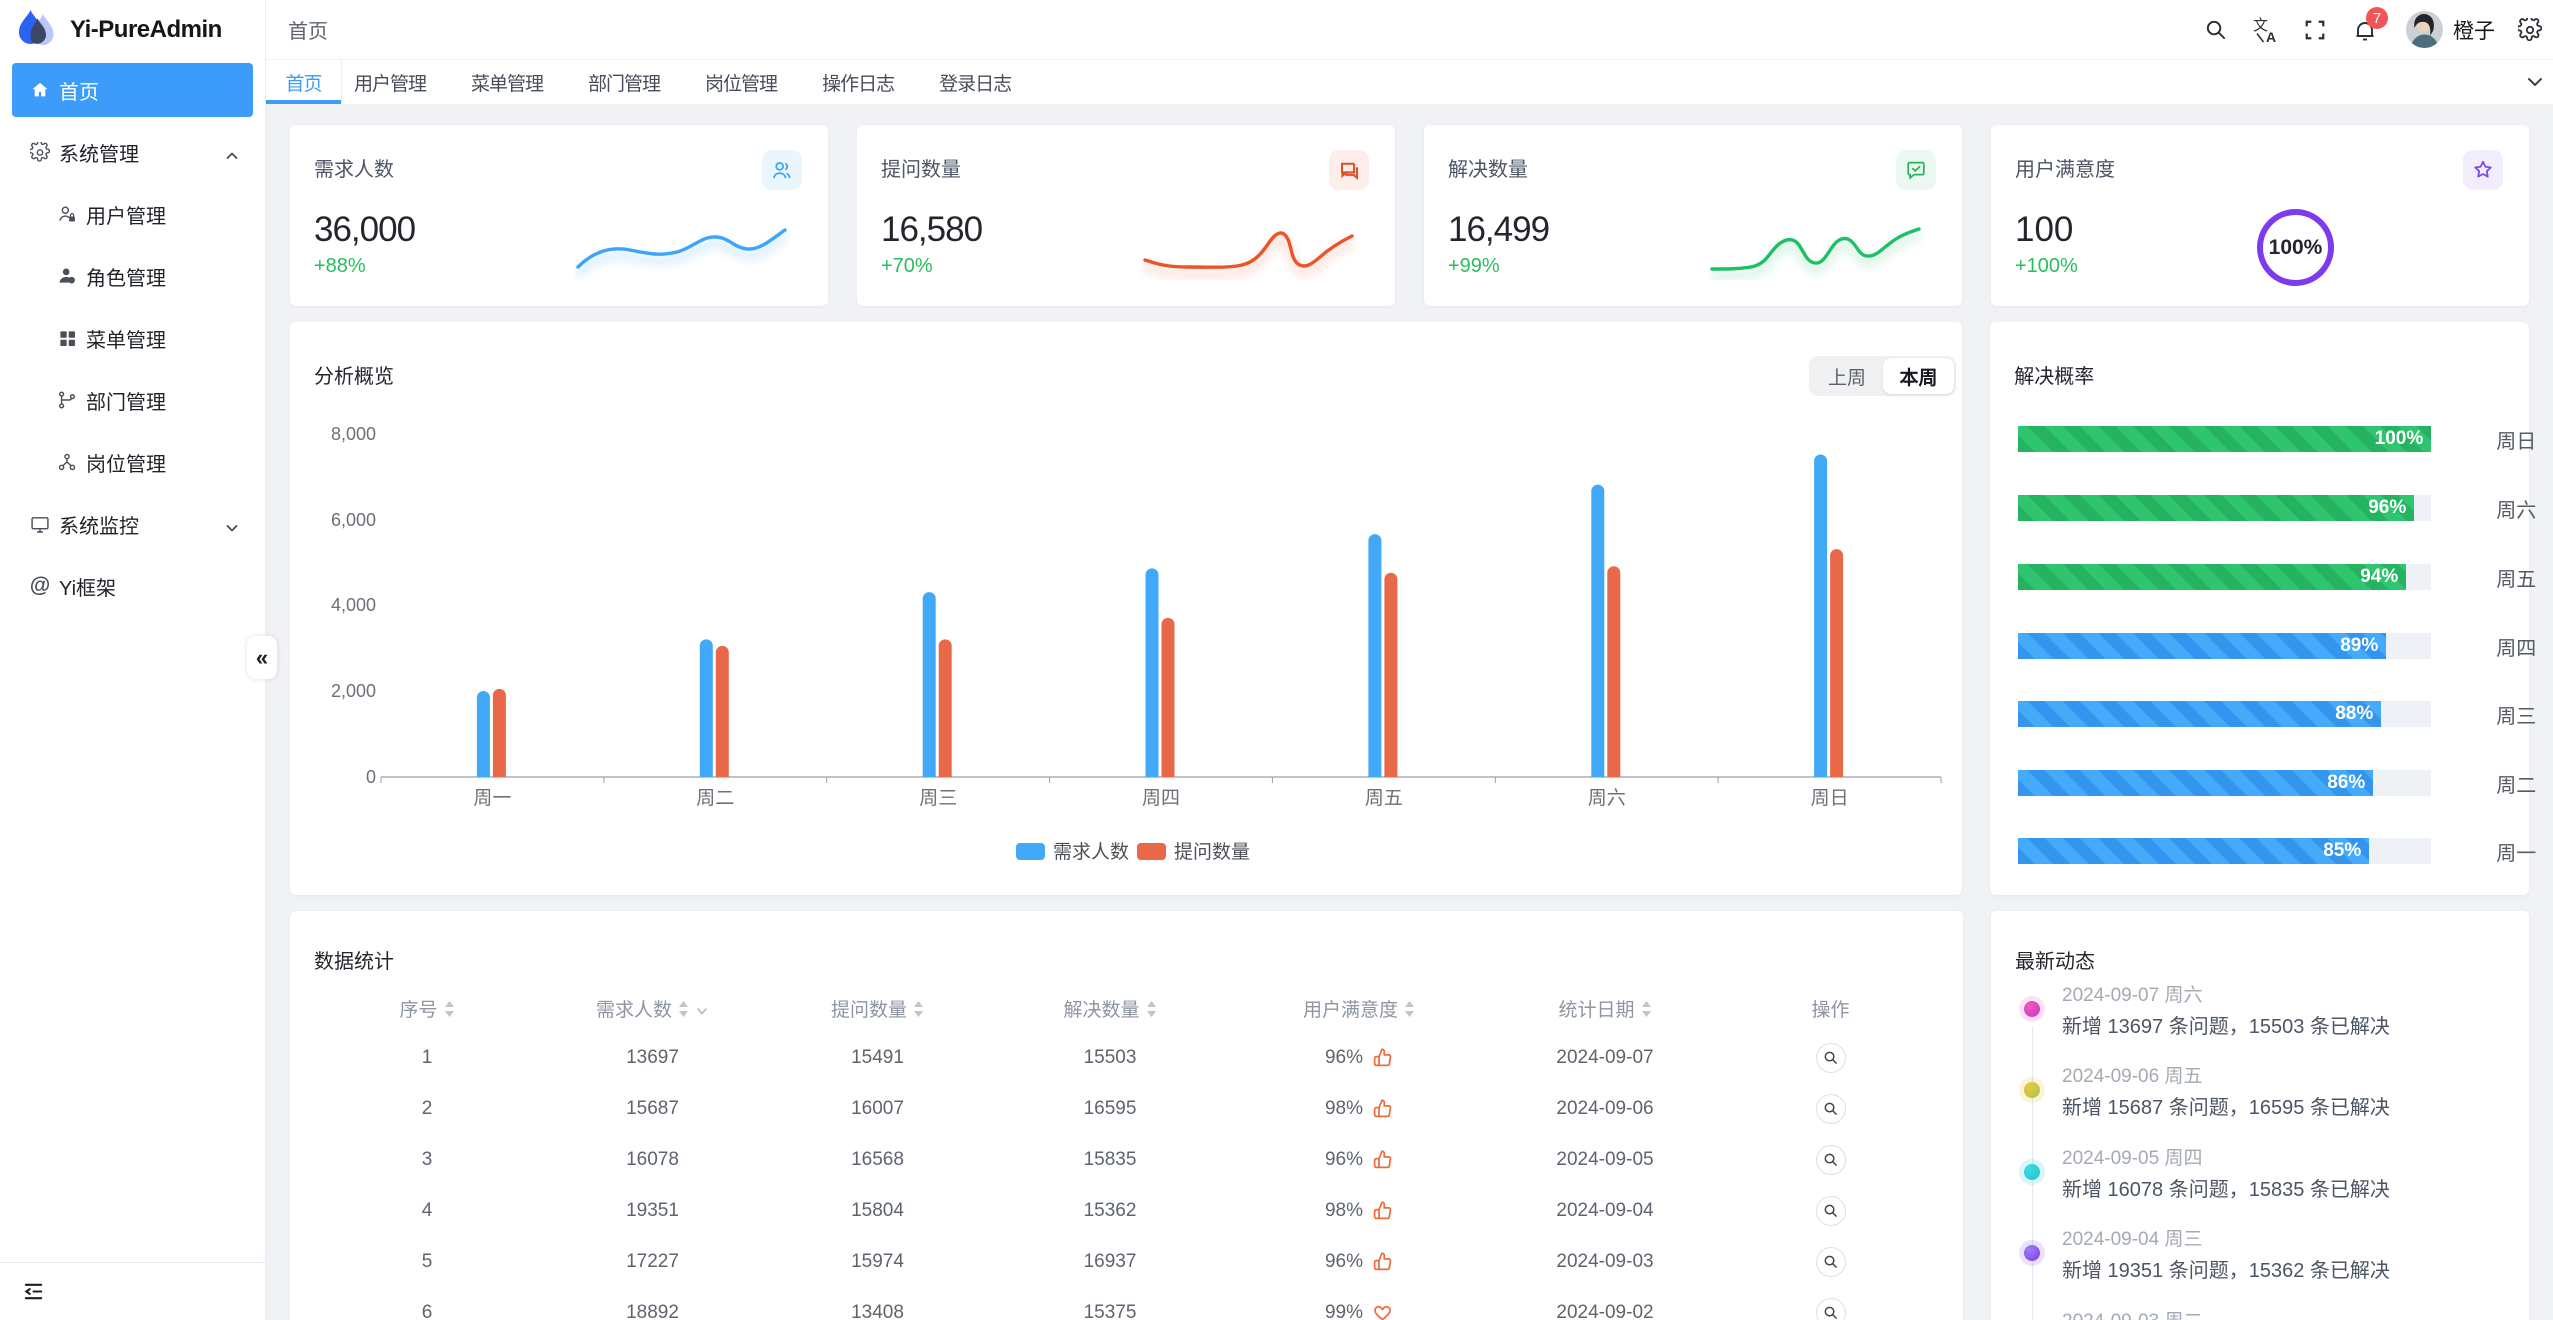 This screenshot has width=2553, height=1320. I want to click on svg-text: 0, so click(371, 777).